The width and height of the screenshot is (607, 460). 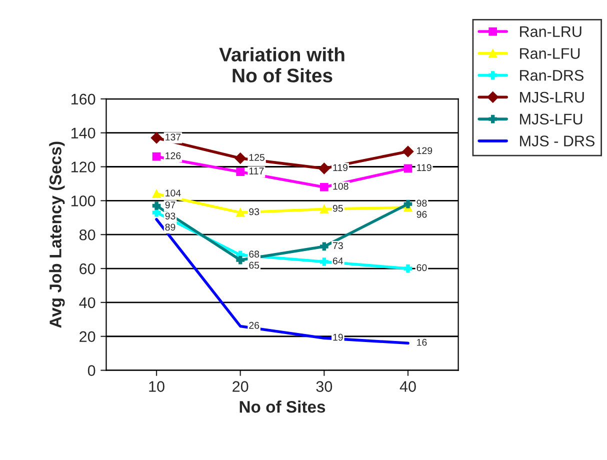 I want to click on data-label: 129, so click(x=424, y=150).